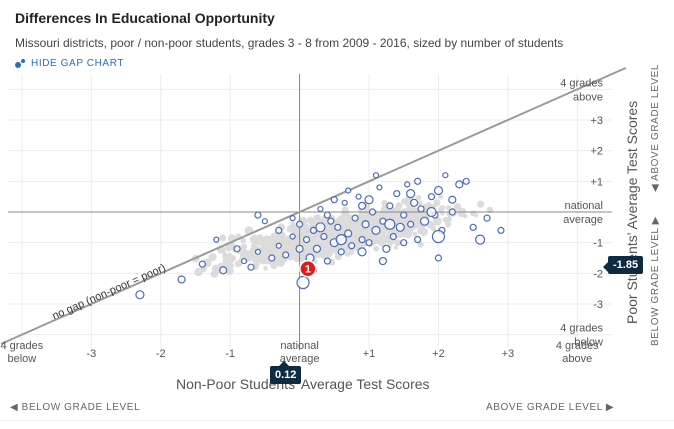 The width and height of the screenshot is (674, 429). I want to click on x-tick-label: +1, so click(369, 354).